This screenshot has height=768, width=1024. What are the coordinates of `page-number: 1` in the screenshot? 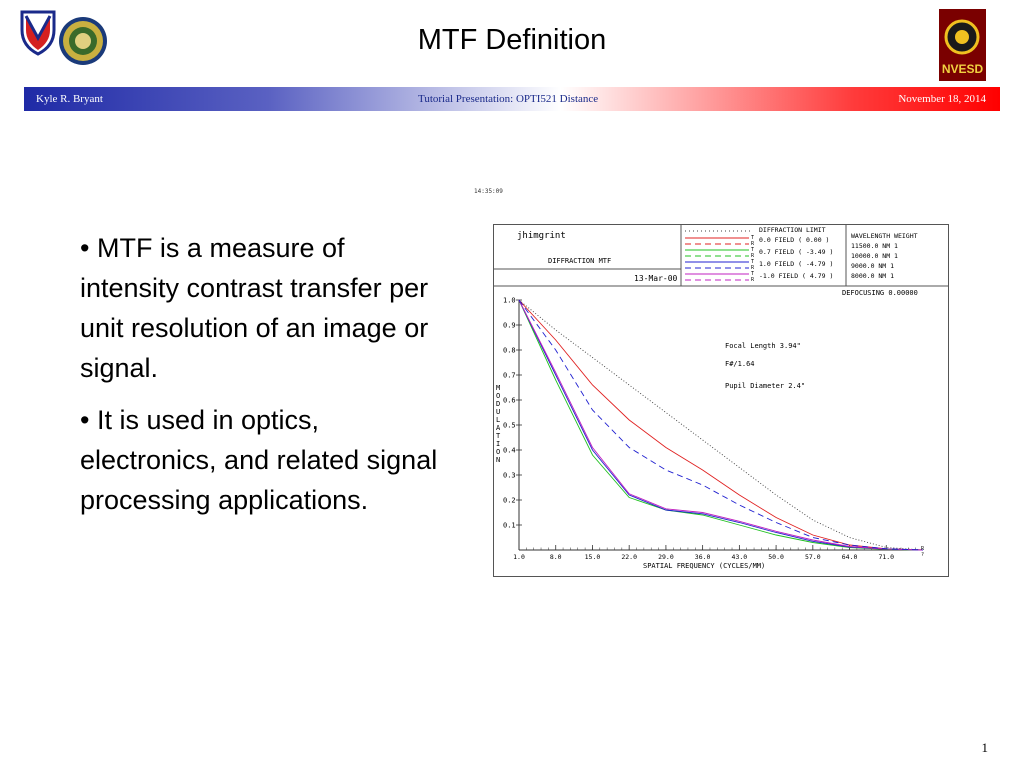 It's located at (985, 747).